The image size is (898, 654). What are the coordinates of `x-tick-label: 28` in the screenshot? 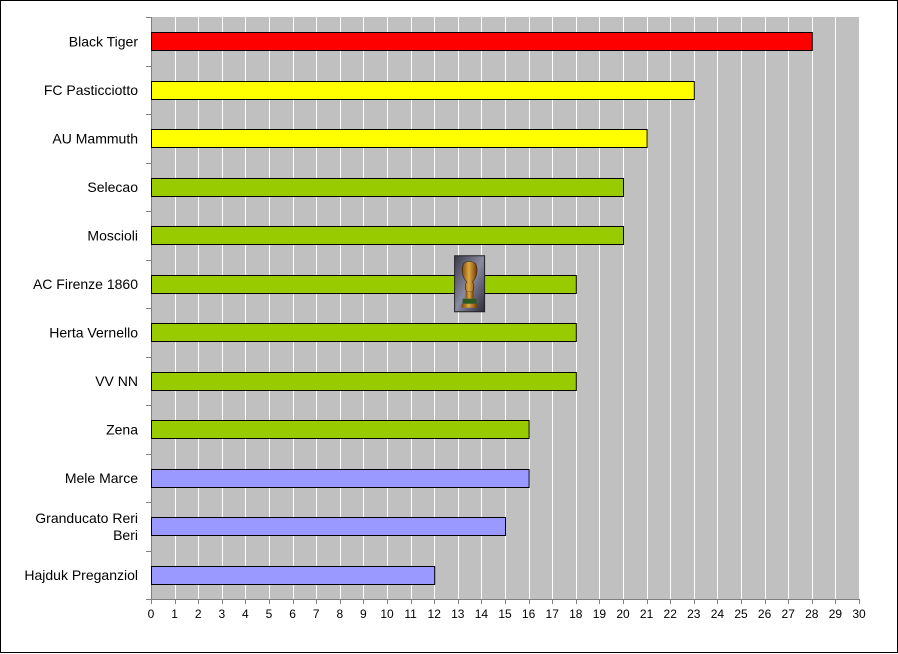 It's located at (812, 614).